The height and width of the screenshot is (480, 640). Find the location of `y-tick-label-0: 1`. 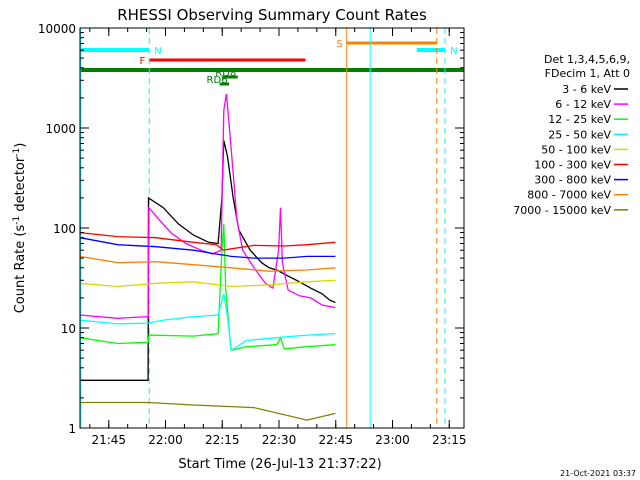

y-tick-label-0: 1 is located at coordinates (72, 429).